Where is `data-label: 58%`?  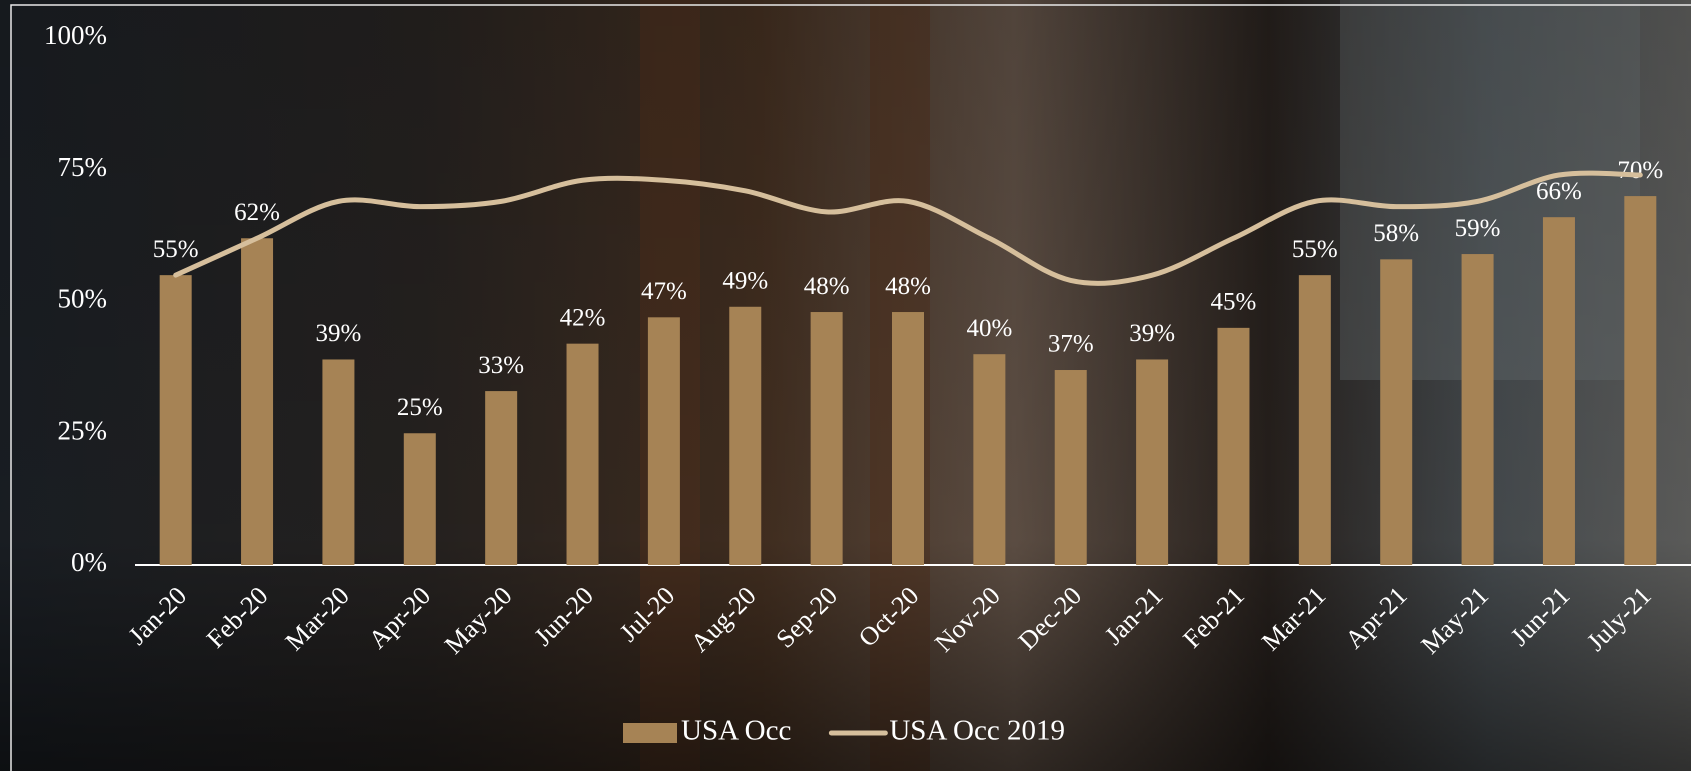 data-label: 58% is located at coordinates (1396, 233).